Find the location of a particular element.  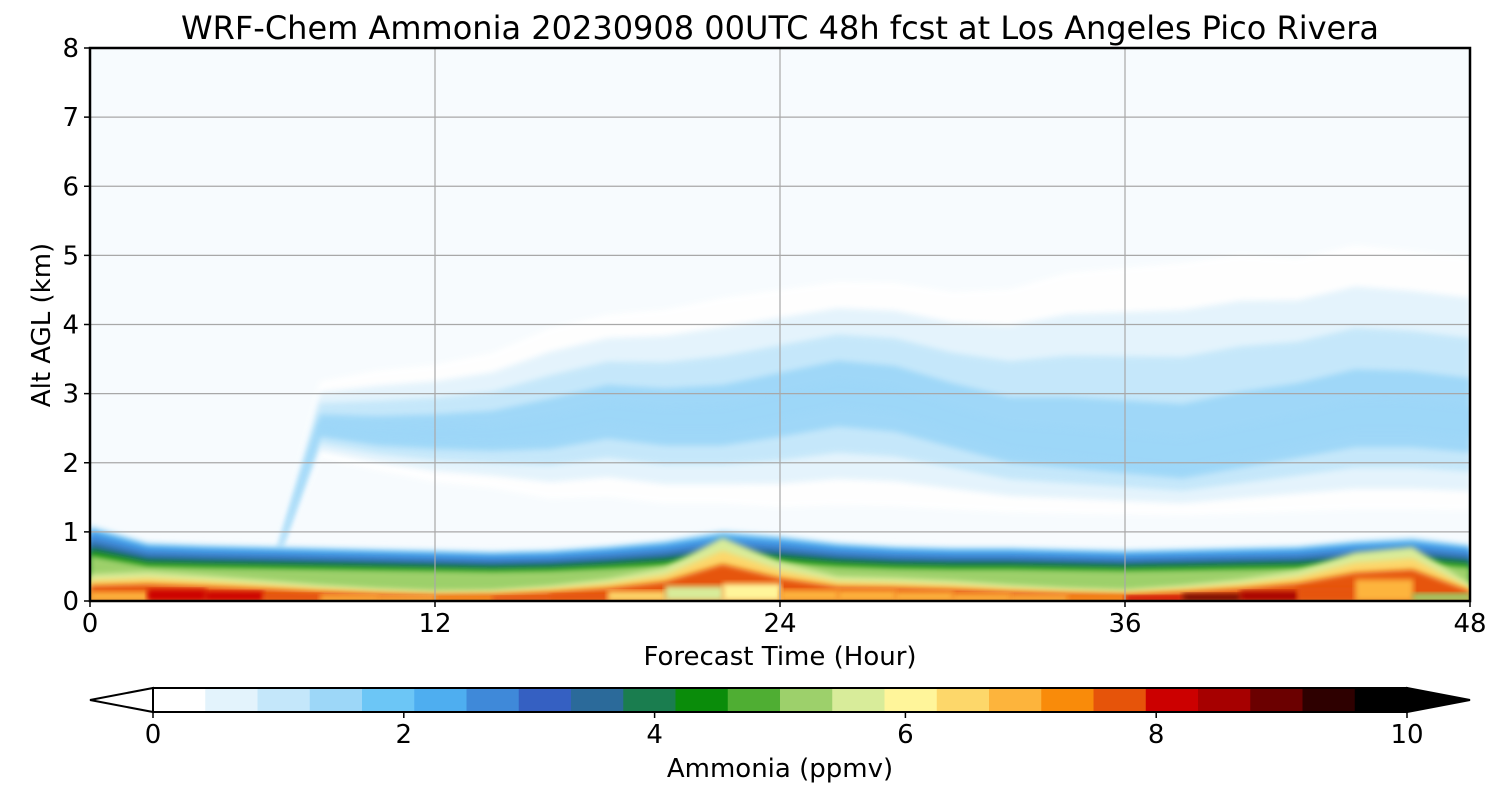

x-tick-label: 24 is located at coordinates (779, 624).